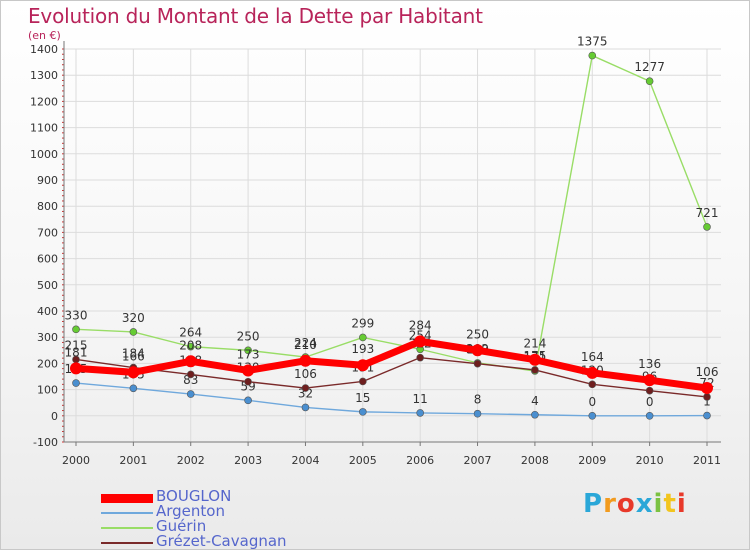  I want to click on data-label: 721, so click(707, 213).